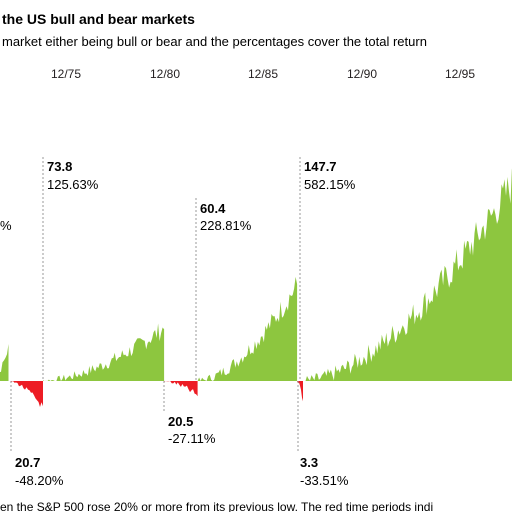 This screenshot has height=512, width=512. Describe the element at coordinates (309, 462) in the screenshot. I see `bear-trough-value: 3.3` at that location.